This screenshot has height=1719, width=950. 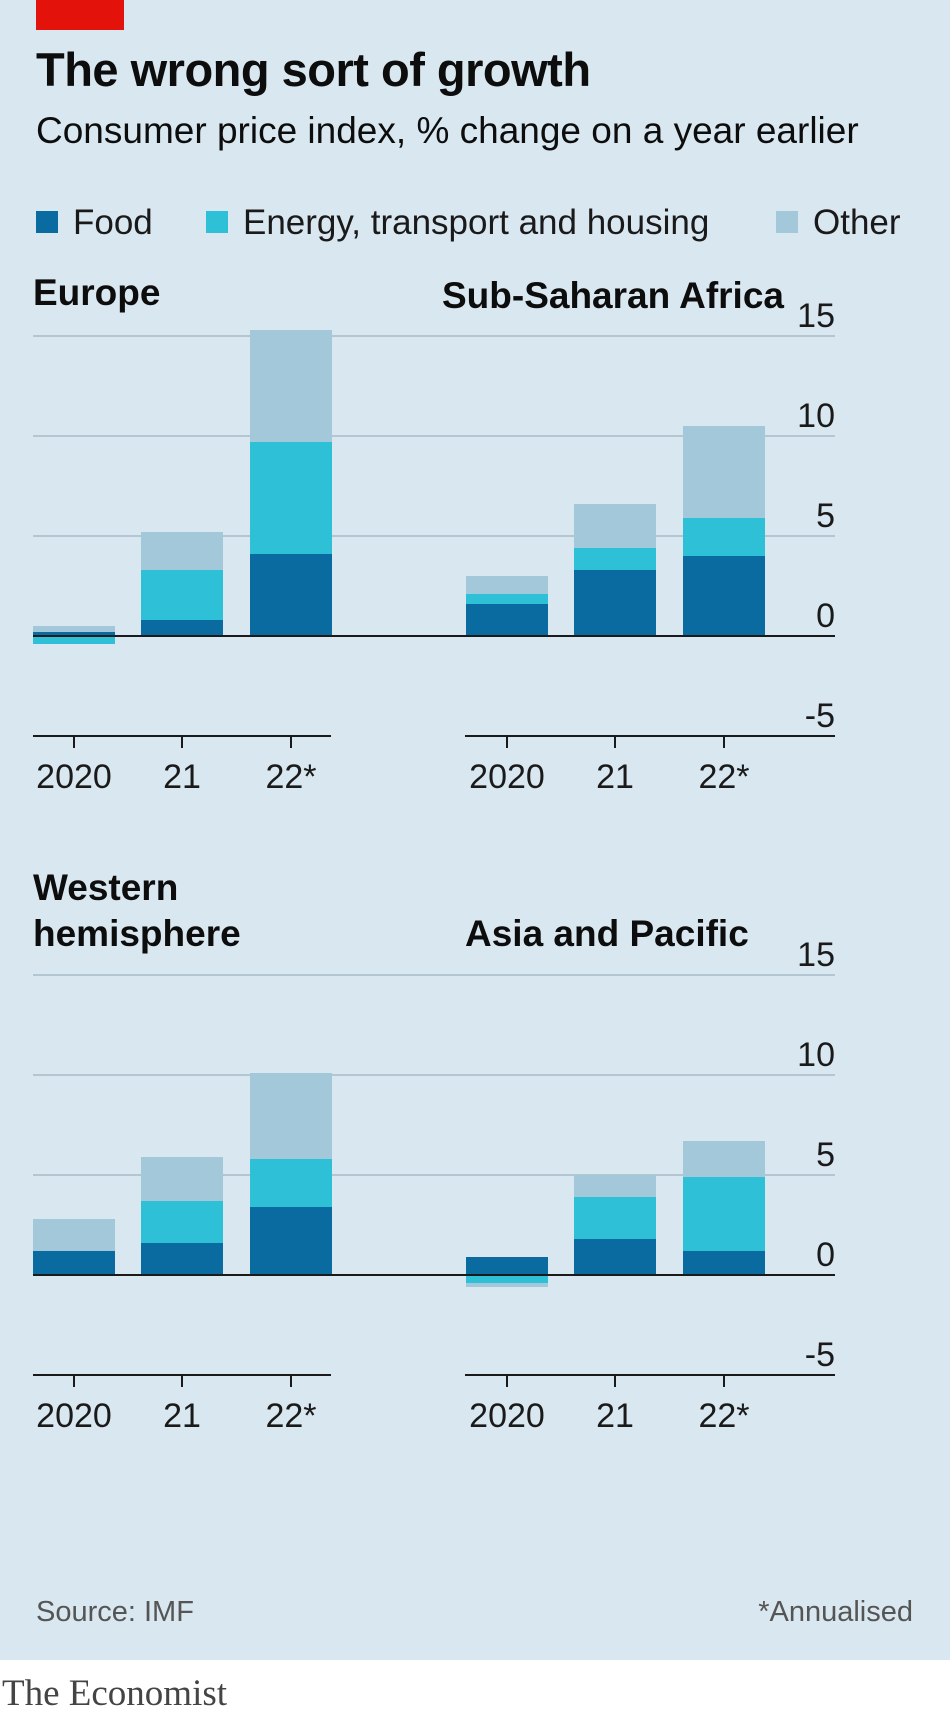 What do you see at coordinates (857, 222) in the screenshot?
I see `legend-label-other: Other` at bounding box center [857, 222].